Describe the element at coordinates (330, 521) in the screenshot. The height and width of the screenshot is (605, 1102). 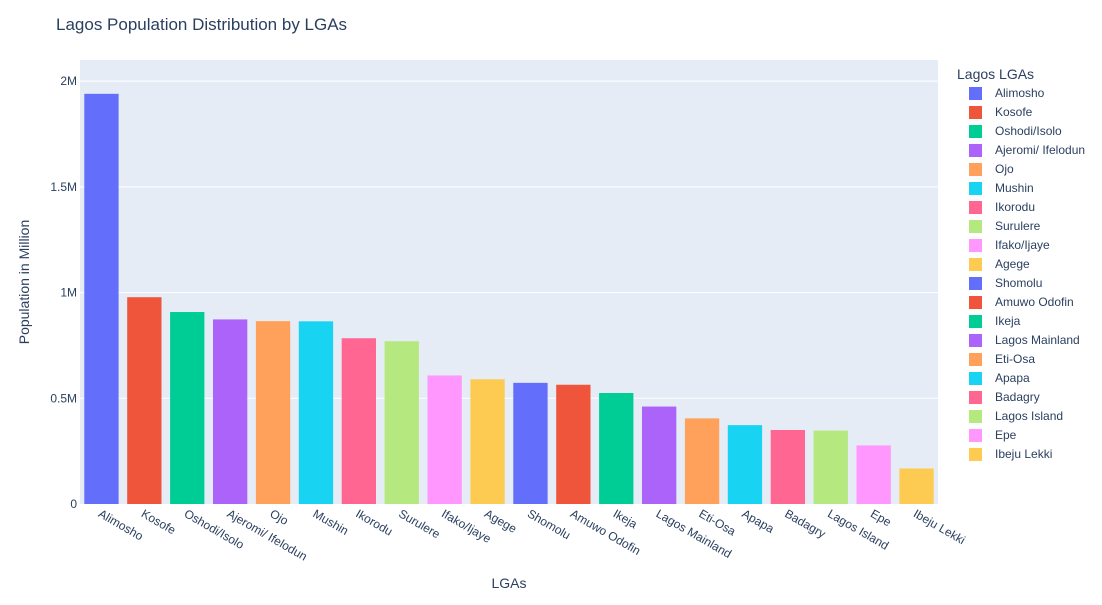
I see `x-tick-label: Mushin` at that location.